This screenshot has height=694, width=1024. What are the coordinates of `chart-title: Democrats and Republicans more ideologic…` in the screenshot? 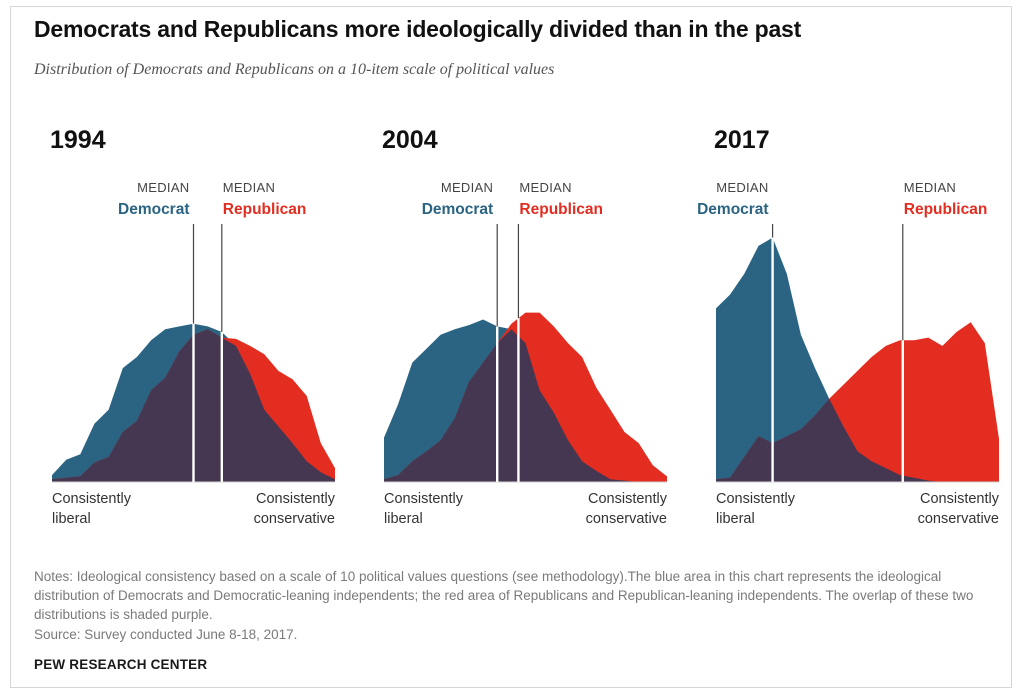 It's located at (418, 29).